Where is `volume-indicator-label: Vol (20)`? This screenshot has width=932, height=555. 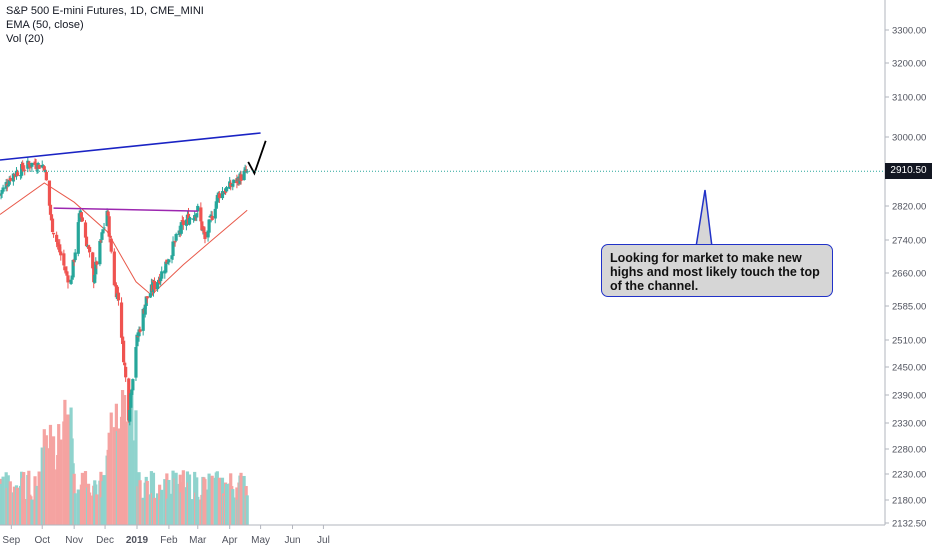 volume-indicator-label: Vol (20) is located at coordinates (25, 39).